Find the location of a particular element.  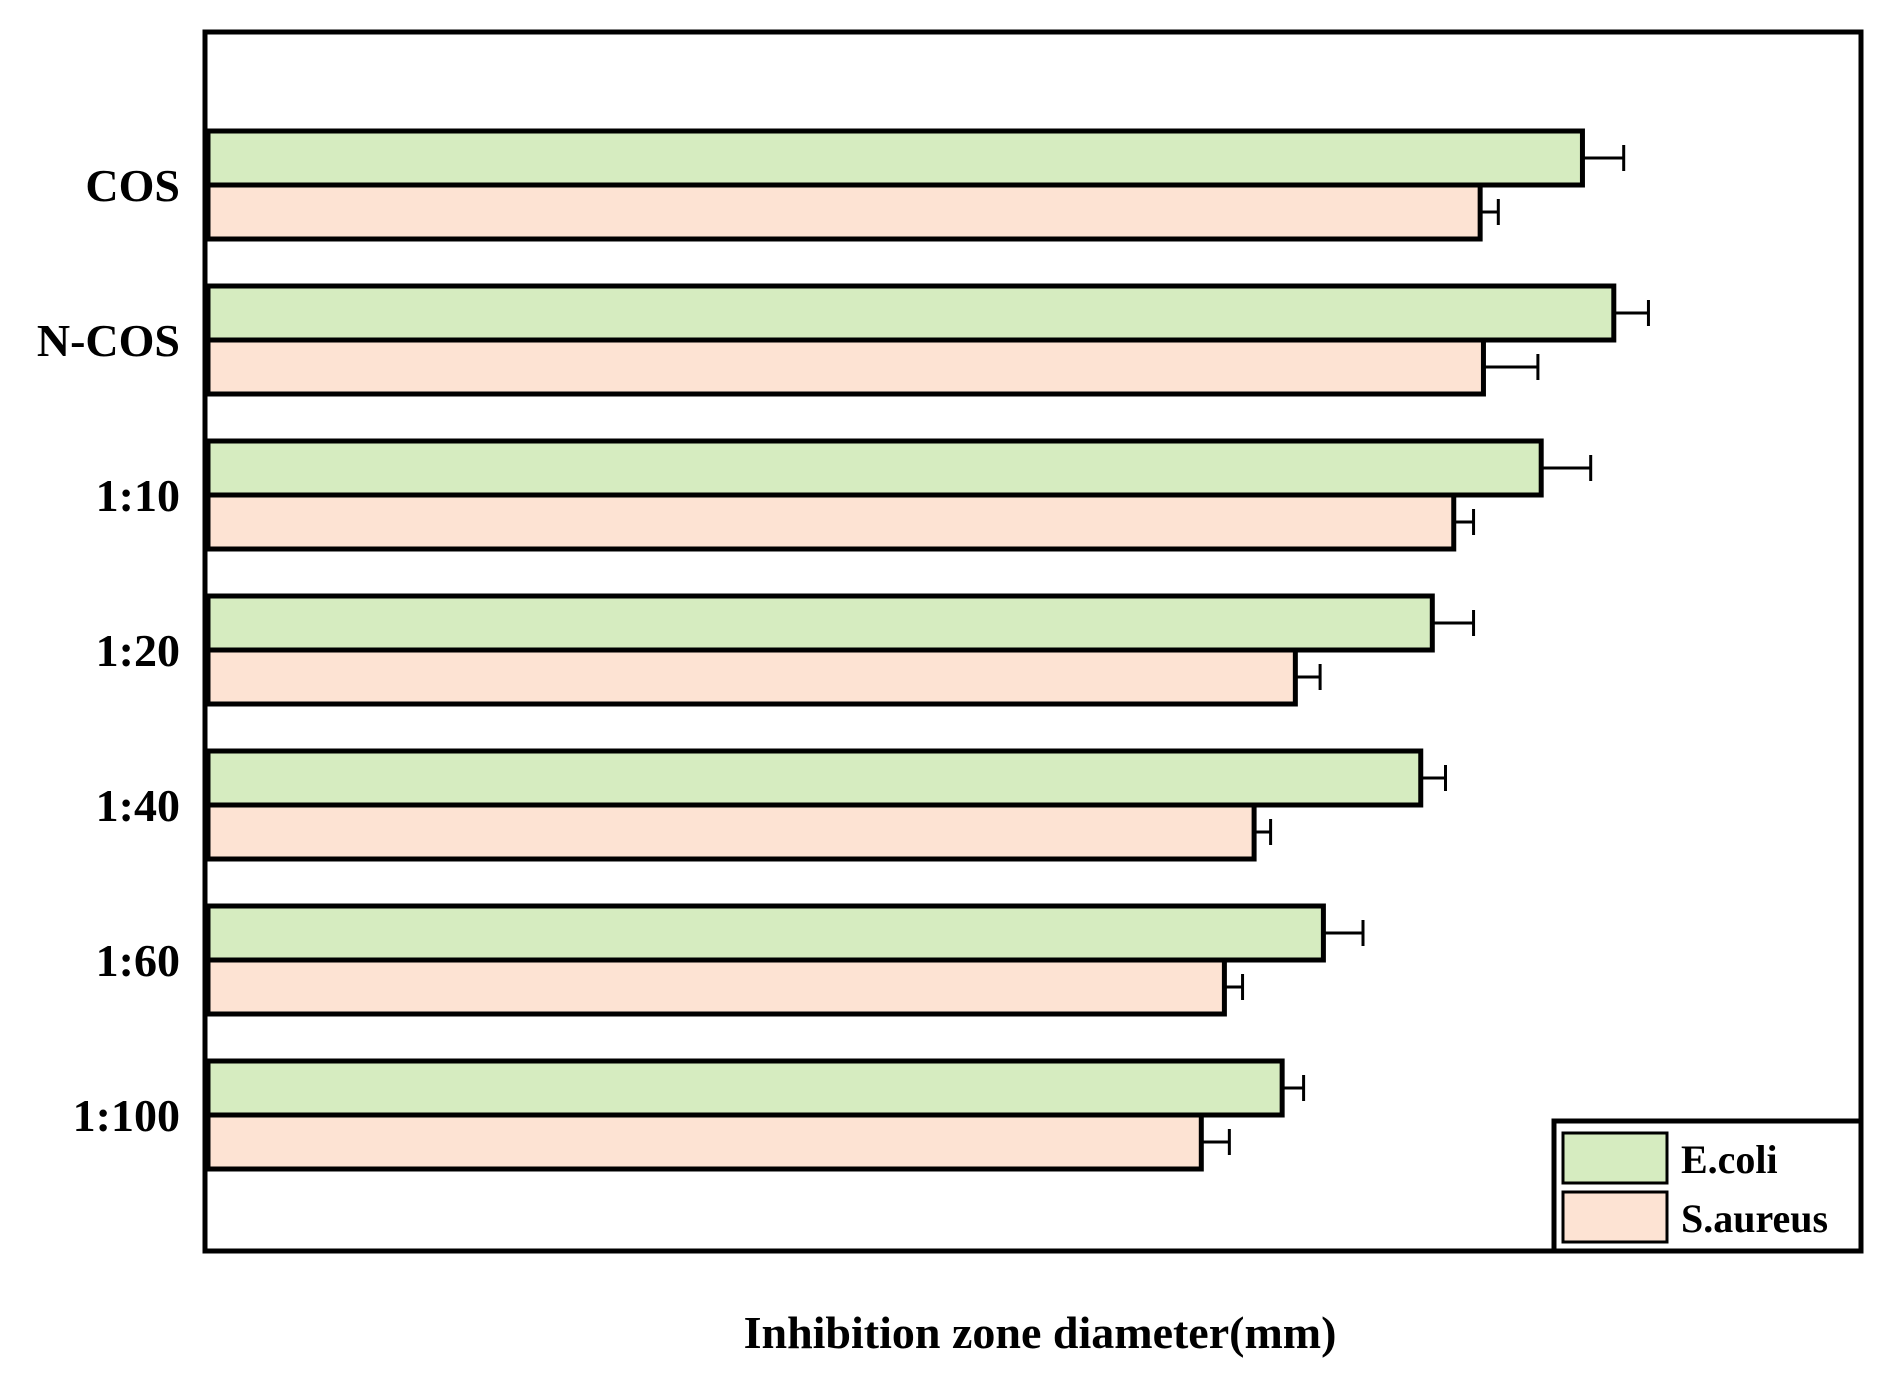

category-label: N-COS is located at coordinates (108, 340).